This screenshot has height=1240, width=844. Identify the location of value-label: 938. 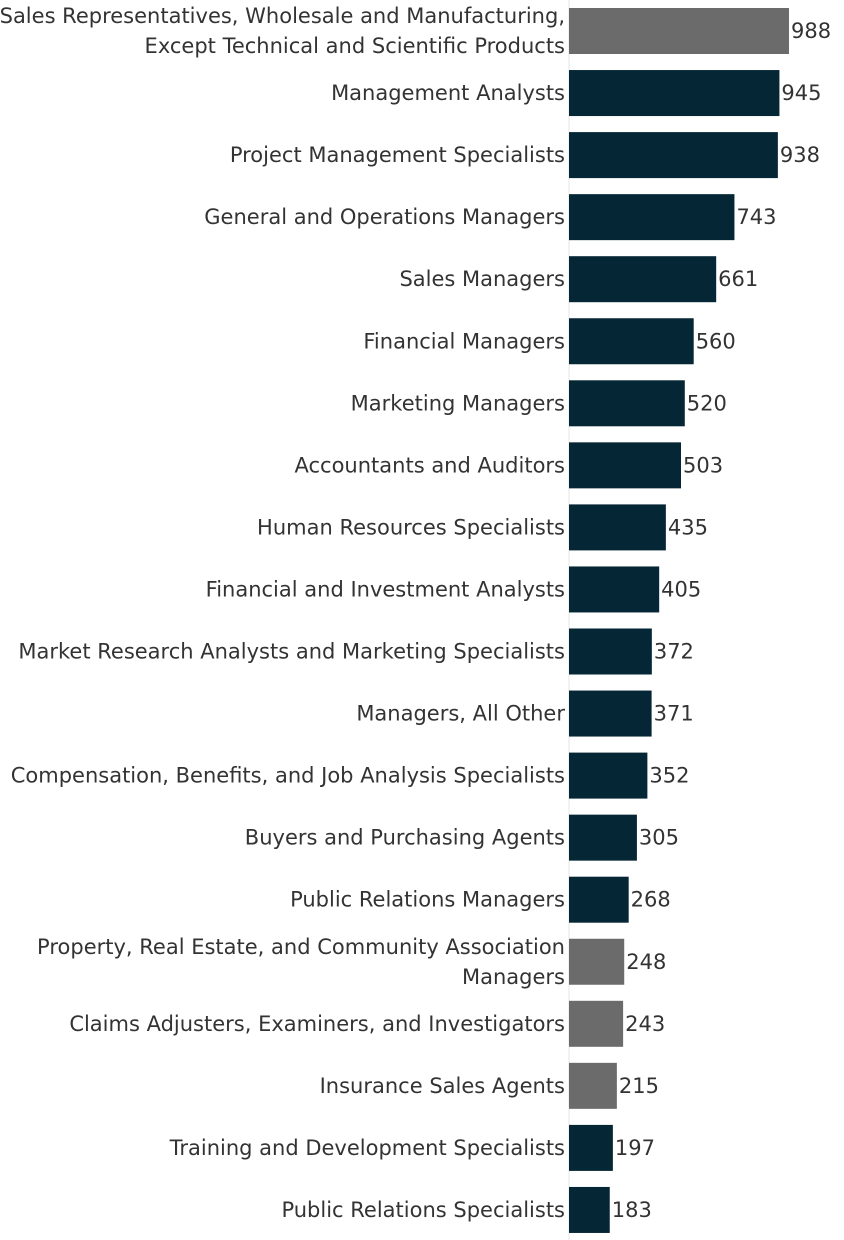
(800, 155).